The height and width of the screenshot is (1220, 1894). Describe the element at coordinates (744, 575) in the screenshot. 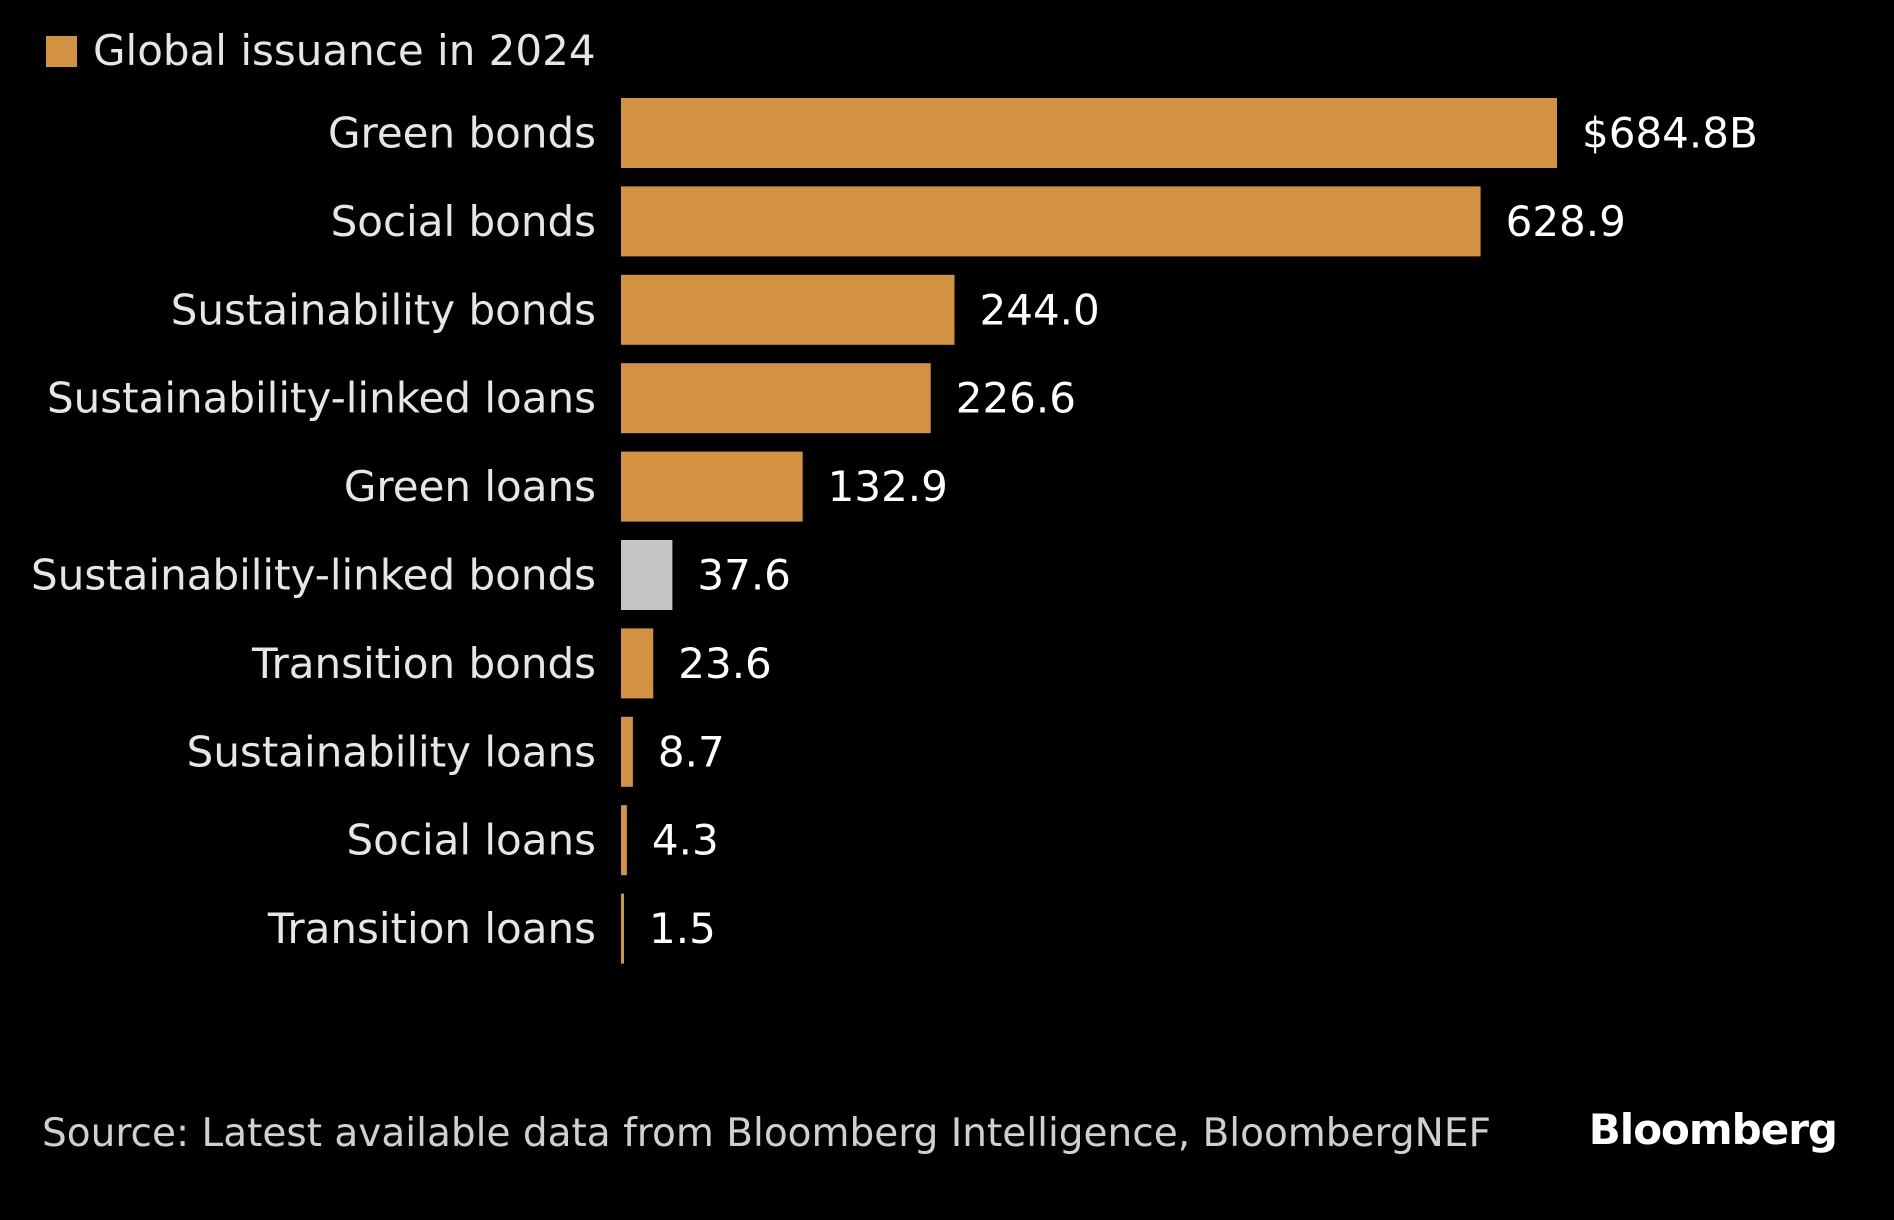

I see `value-label-5: 37.6` at that location.